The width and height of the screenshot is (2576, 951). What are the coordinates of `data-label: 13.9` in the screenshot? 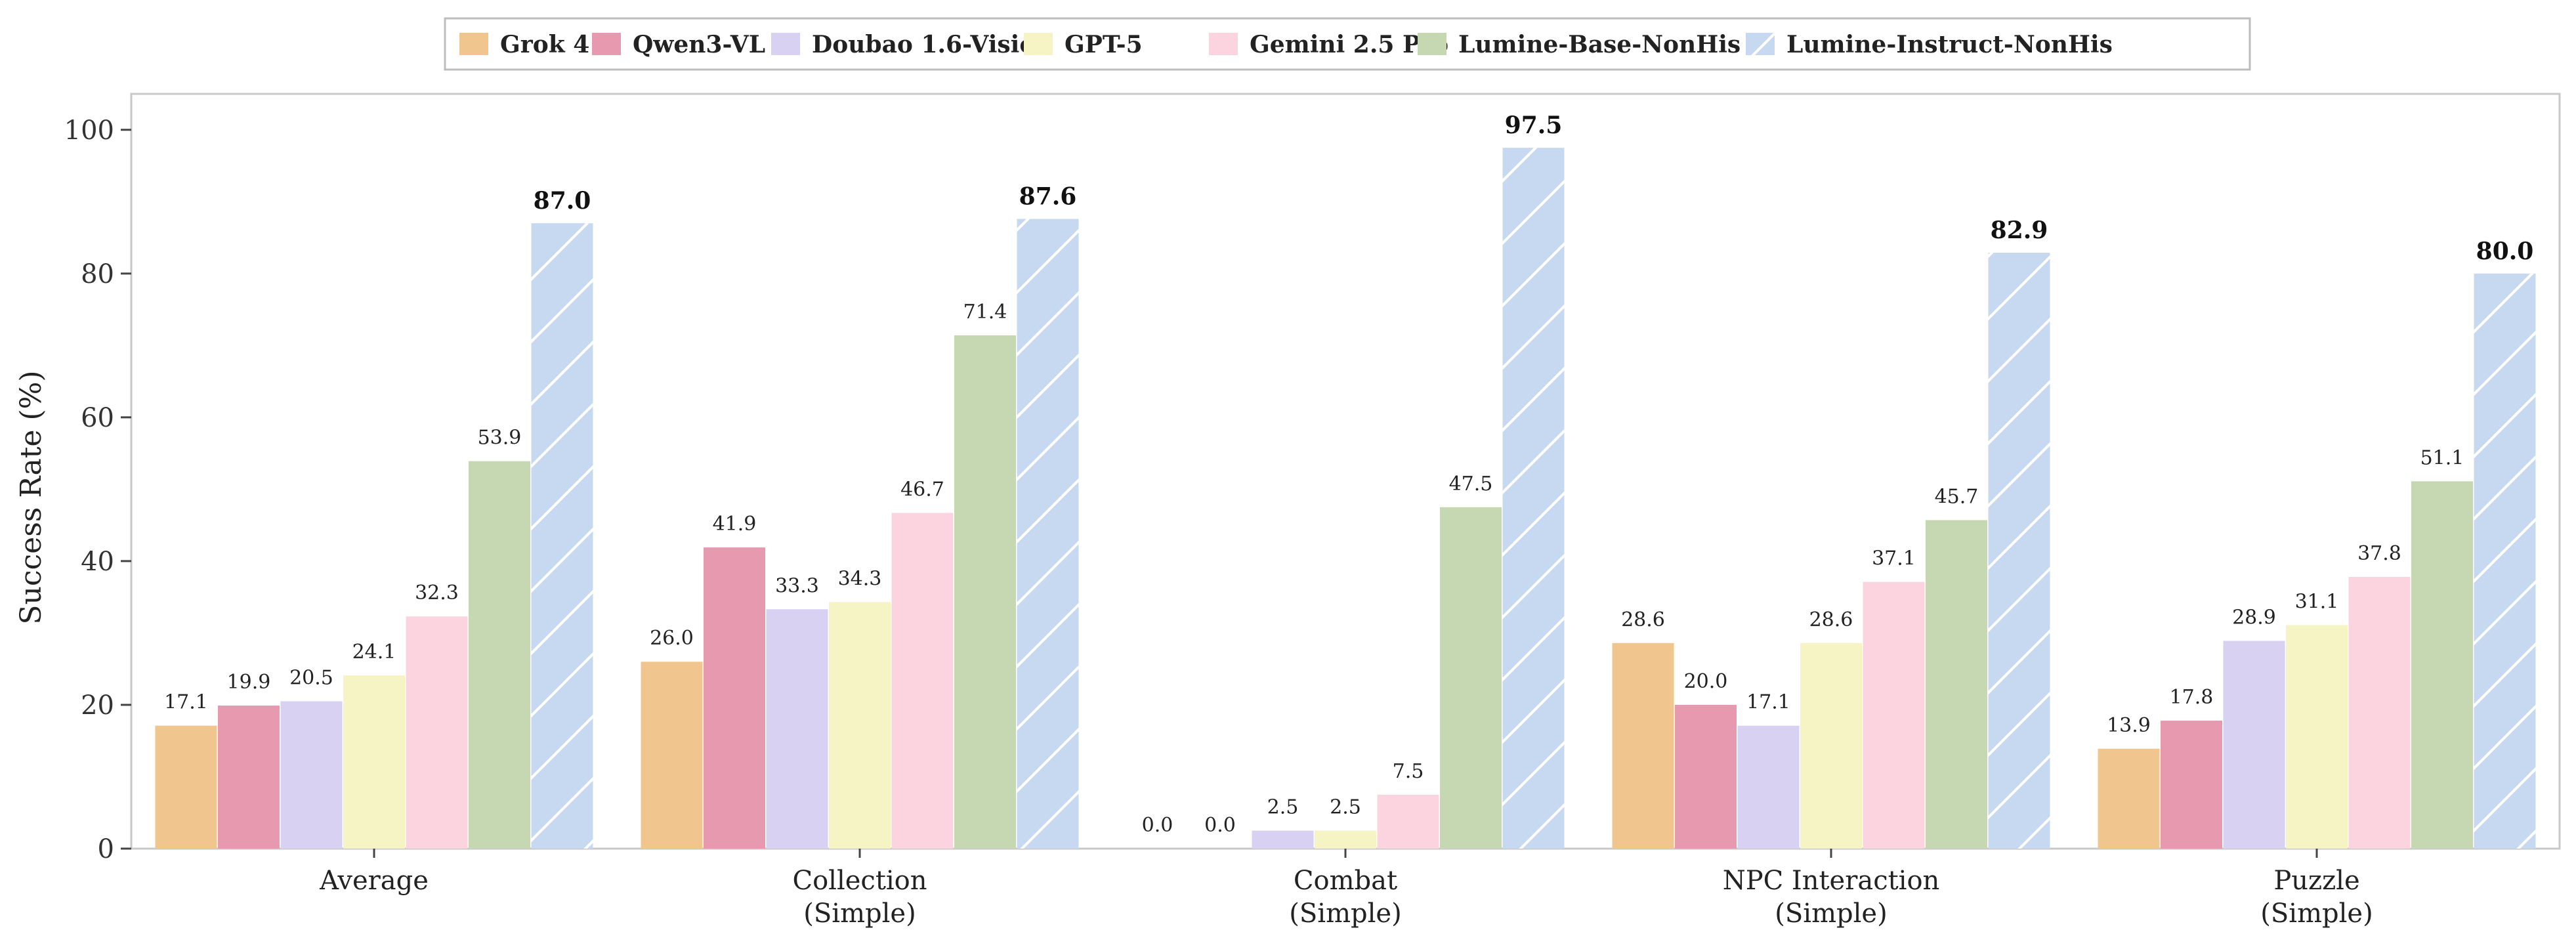 It's located at (2129, 725).